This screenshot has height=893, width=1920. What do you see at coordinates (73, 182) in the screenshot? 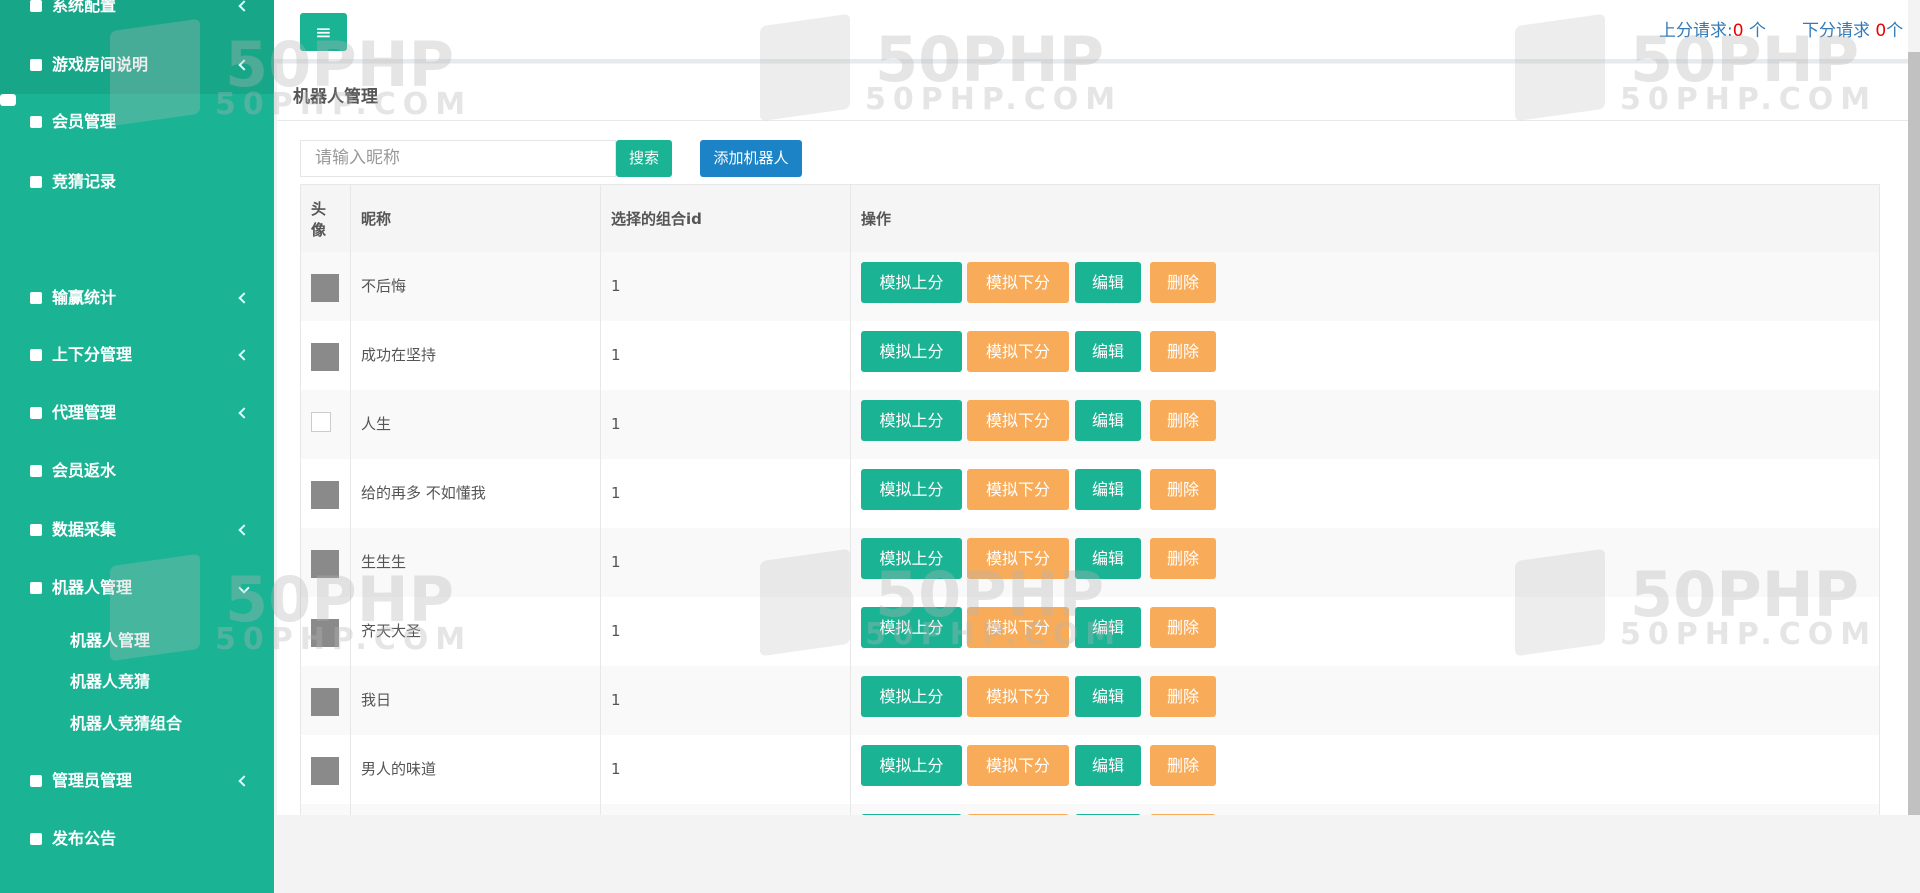
I see `menu-item: 竞猜记录` at bounding box center [73, 182].